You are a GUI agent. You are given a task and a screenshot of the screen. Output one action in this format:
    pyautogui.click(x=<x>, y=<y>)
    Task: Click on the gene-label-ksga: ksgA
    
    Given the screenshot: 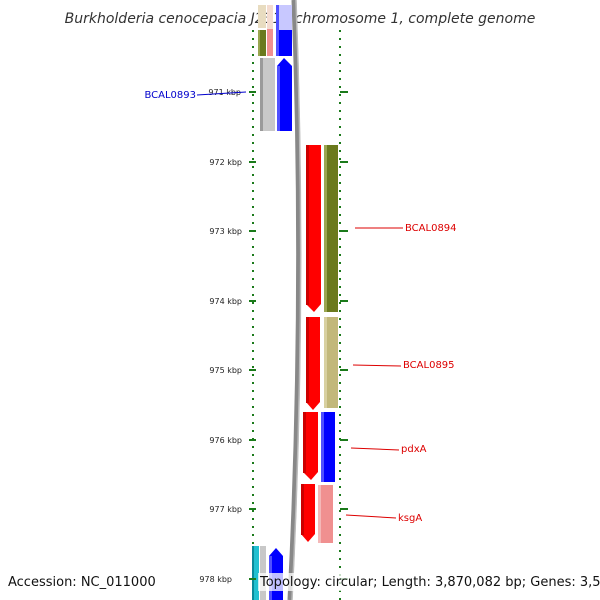 What is the action you would take?
    pyautogui.click(x=410, y=518)
    